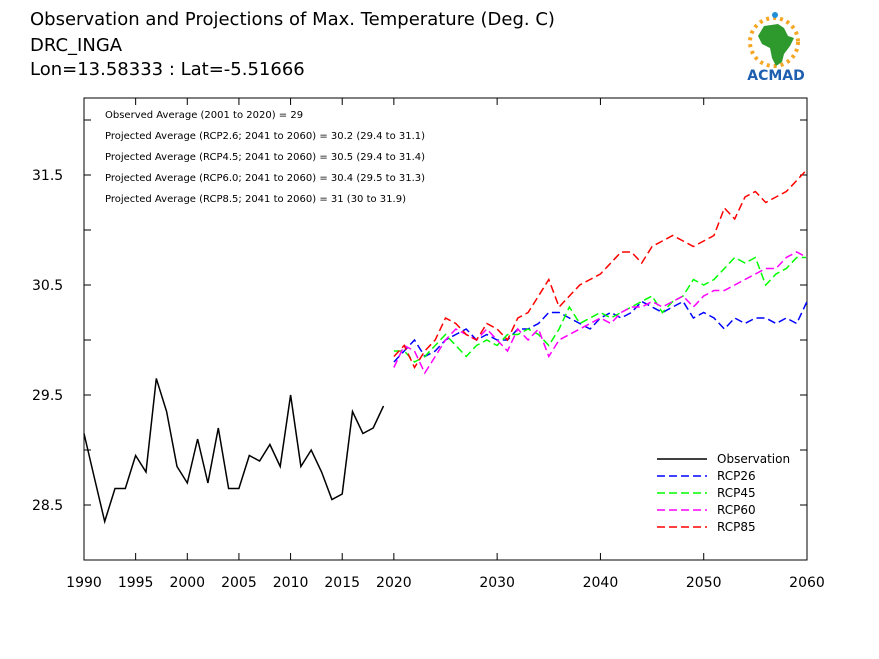  I want to click on x-tick-label: 1995, so click(136, 583).